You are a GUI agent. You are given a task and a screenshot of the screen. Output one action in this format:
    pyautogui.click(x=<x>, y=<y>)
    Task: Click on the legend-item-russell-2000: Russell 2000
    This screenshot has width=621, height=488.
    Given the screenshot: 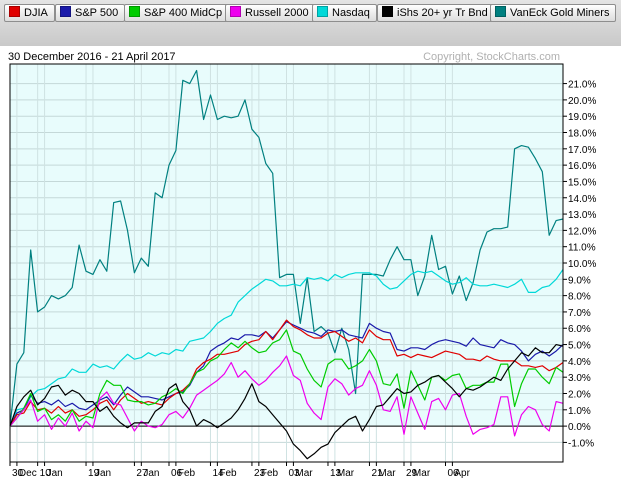 What is the action you would take?
    pyautogui.click(x=270, y=13)
    